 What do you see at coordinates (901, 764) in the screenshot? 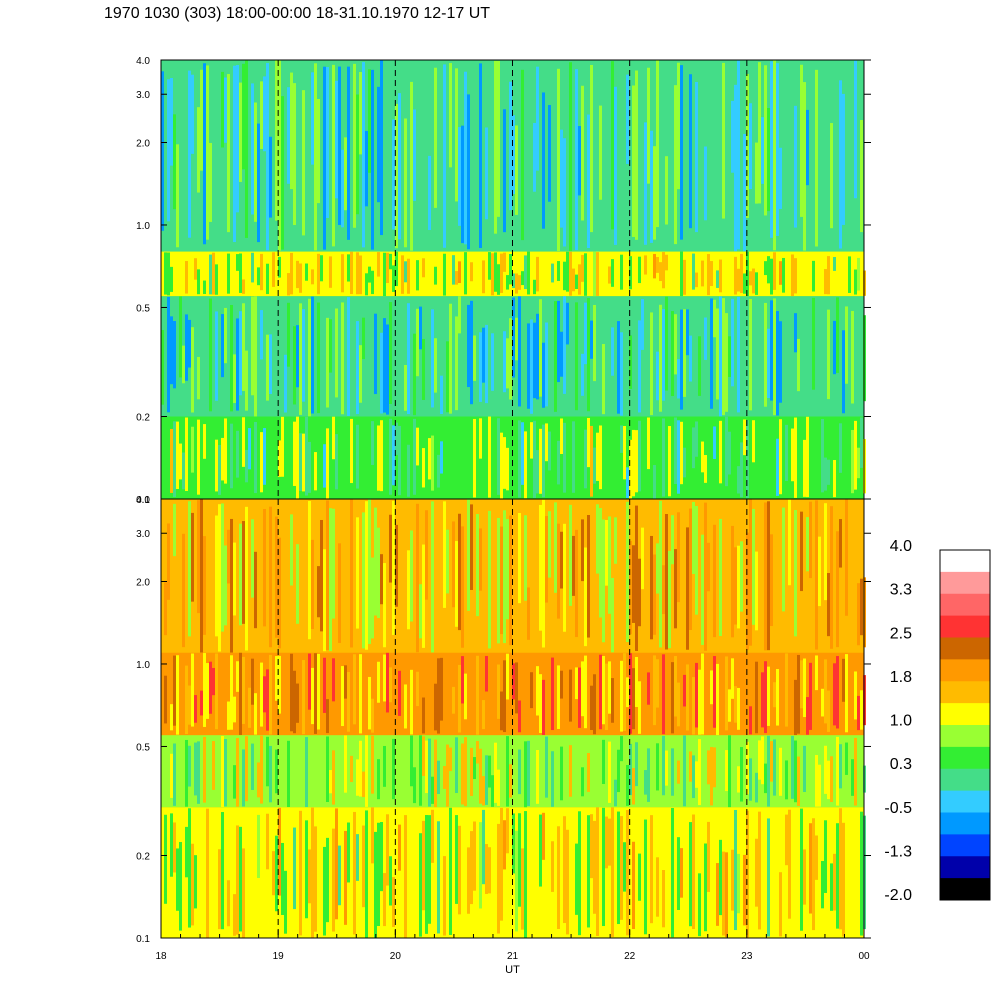
I see `colorbar-label: 0.3` at bounding box center [901, 764].